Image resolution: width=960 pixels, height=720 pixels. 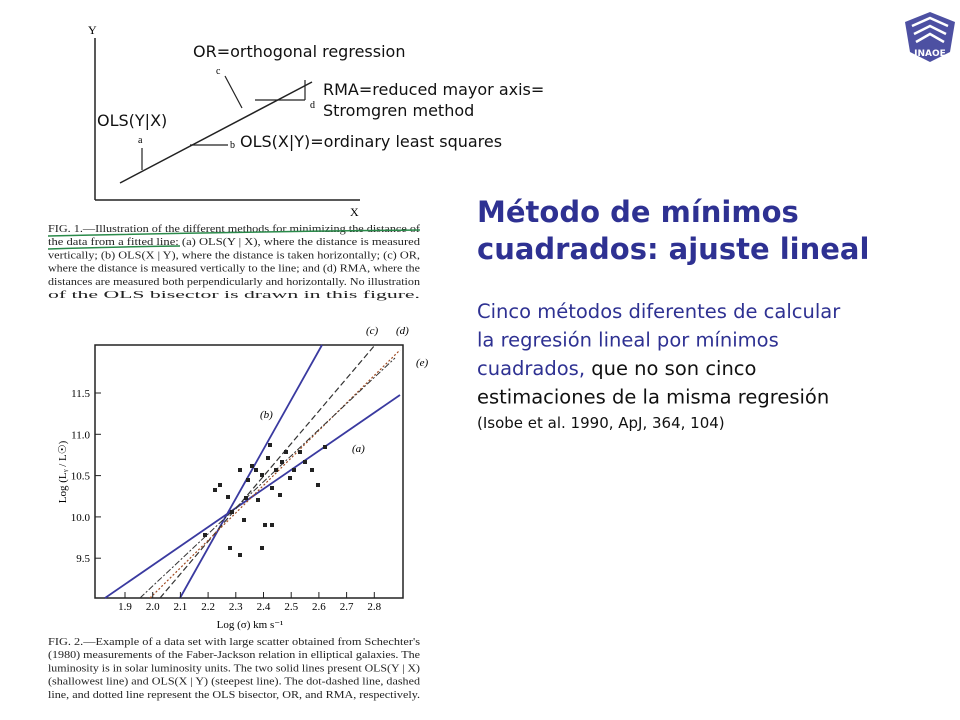 I want to click on line-label: (a), so click(x=358, y=449).